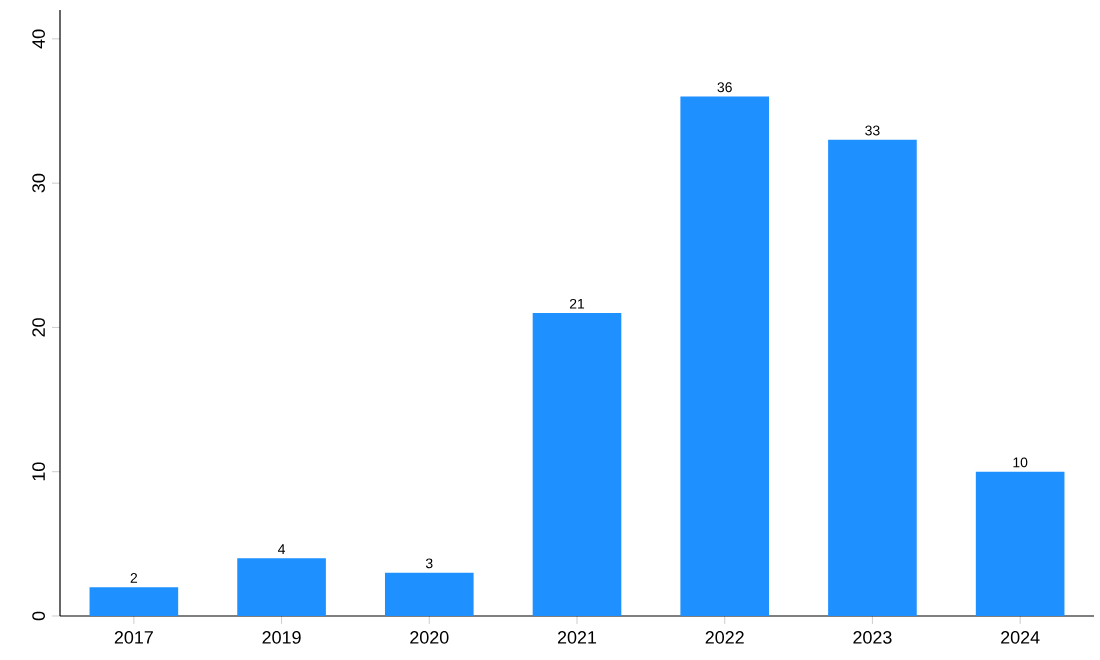 The width and height of the screenshot is (1100, 660). I want to click on x-tick-label: 2024, so click(1020, 637).